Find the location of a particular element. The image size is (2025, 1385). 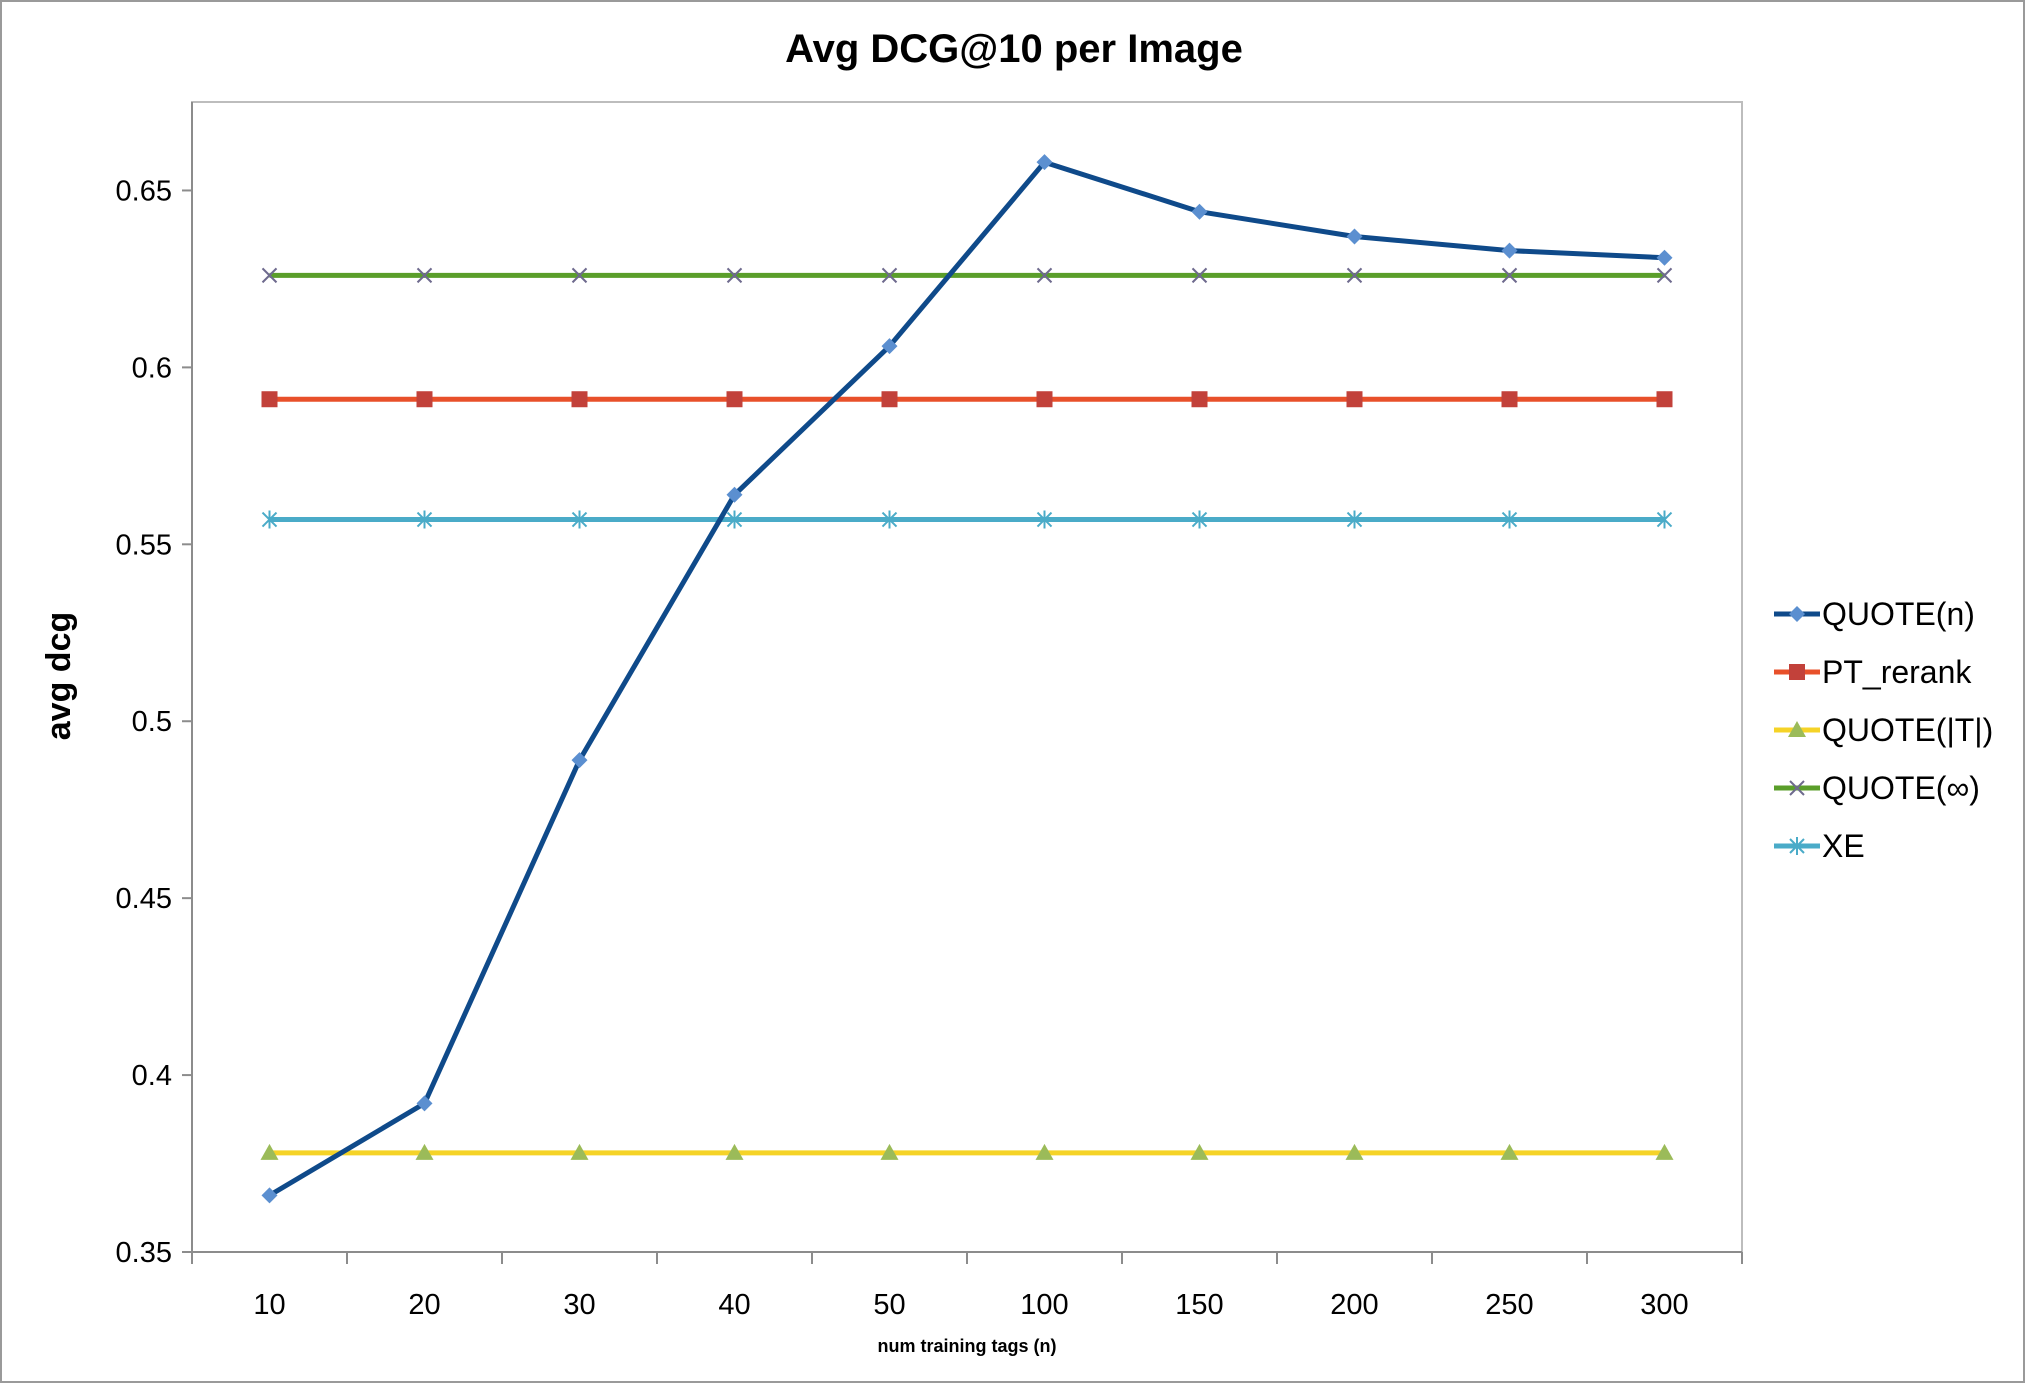

legend-item-quote-t: QUOTE(|T|) is located at coordinates (1883, 730).